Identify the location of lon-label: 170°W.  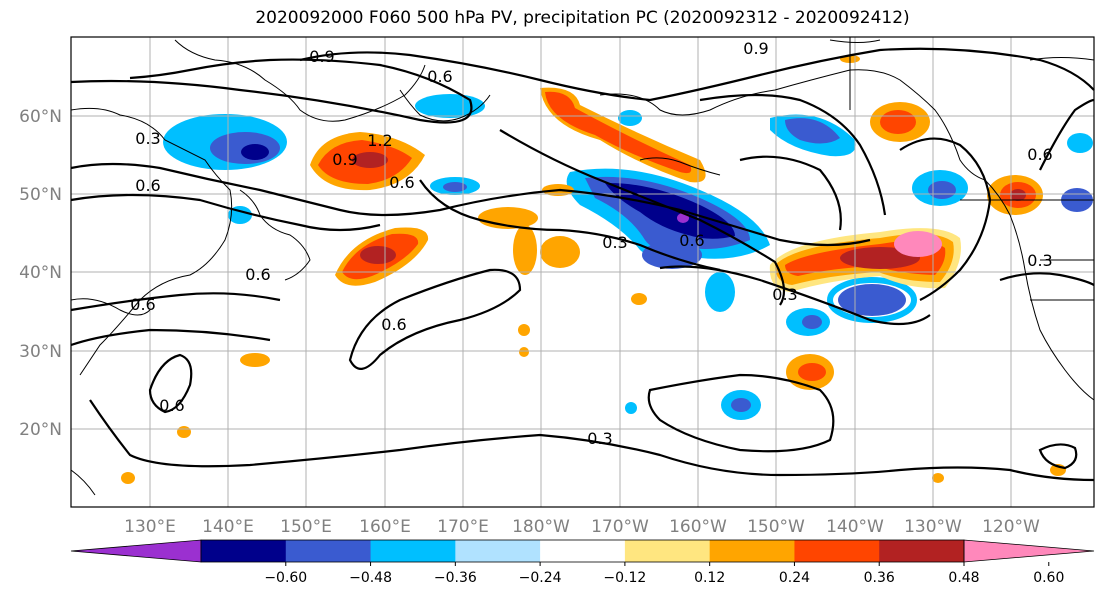
(620, 527).